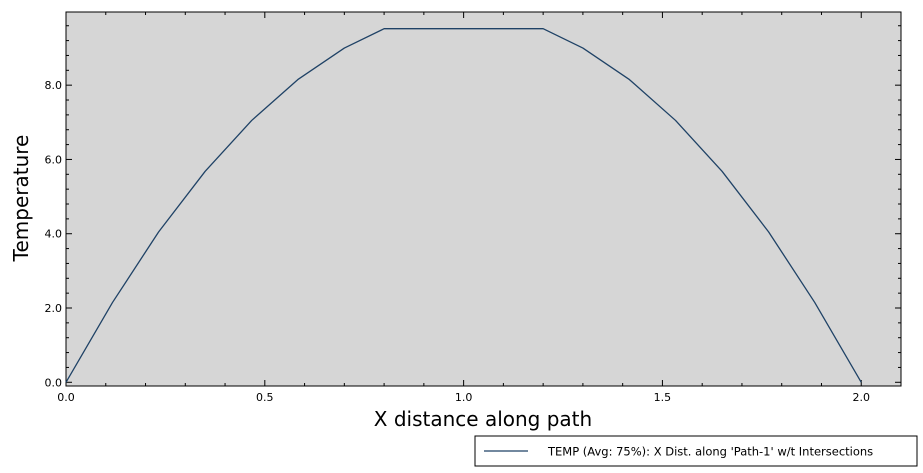 The height and width of the screenshot is (473, 923). I want to click on x-tick-label: 1.0, so click(464, 397).